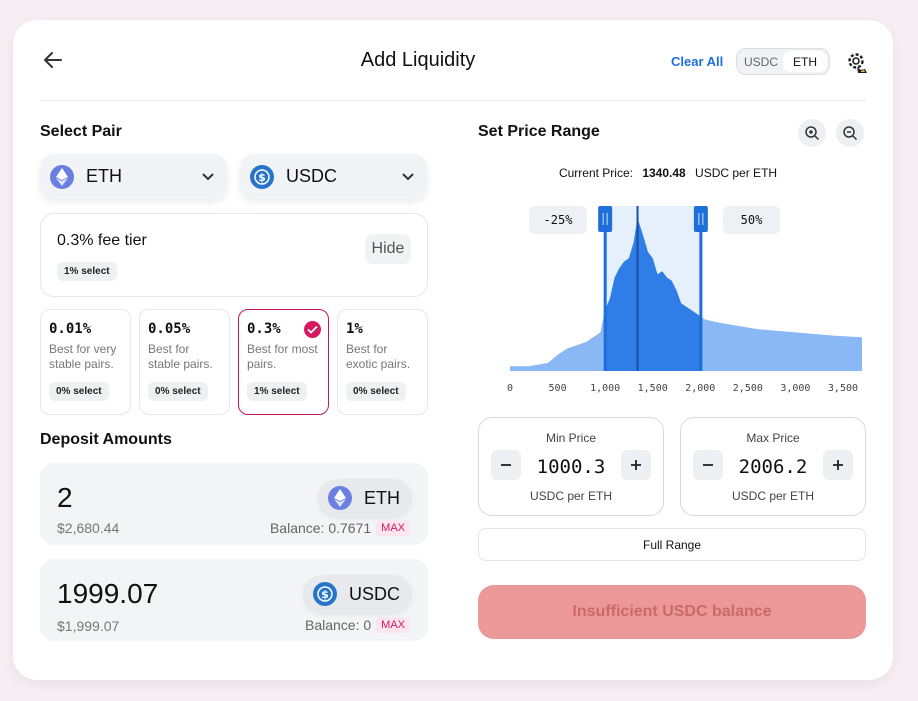 Image resolution: width=918 pixels, height=701 pixels. I want to click on denomination-toggle: USDC ETH, so click(783, 61).